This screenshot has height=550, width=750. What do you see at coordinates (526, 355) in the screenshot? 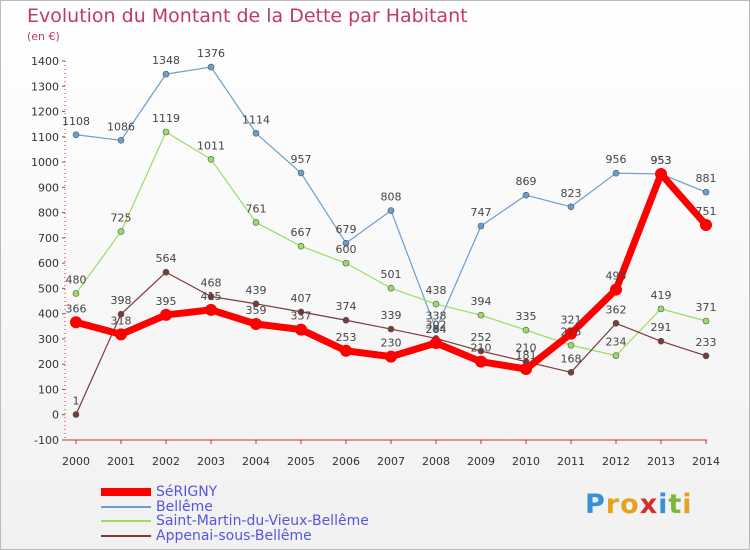
I see `data-label: 181` at bounding box center [526, 355].